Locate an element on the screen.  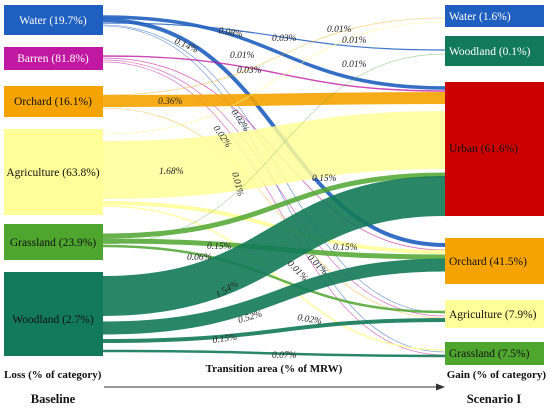
flow-water-woodland is located at coordinates (274, 36).